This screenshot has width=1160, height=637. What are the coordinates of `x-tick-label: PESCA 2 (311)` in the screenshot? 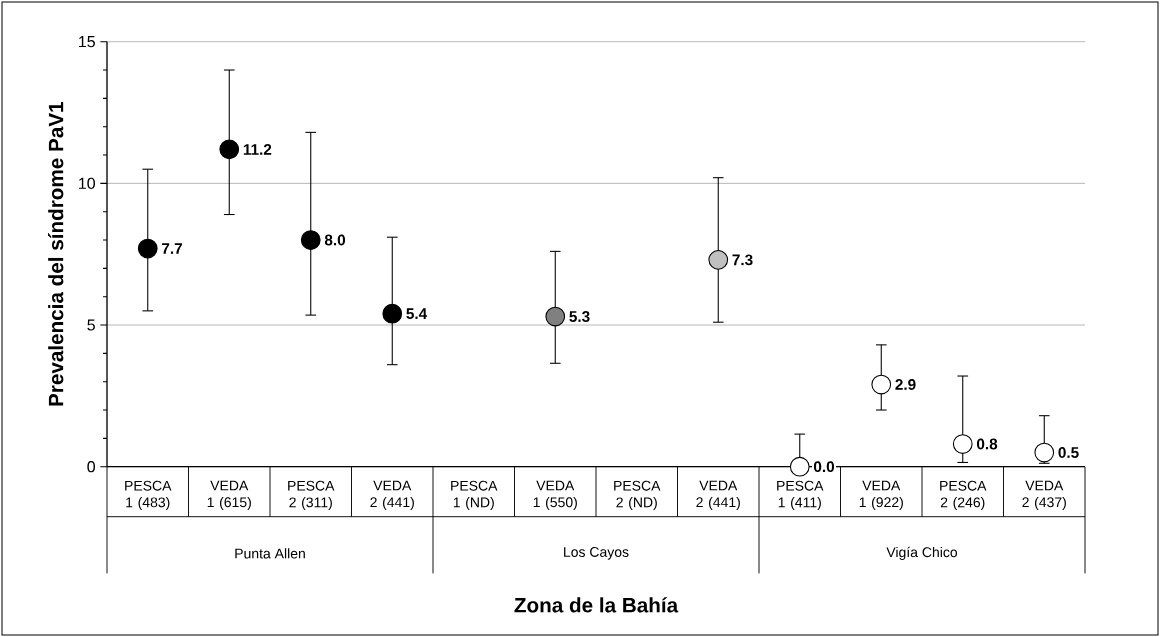 It's located at (311, 495).